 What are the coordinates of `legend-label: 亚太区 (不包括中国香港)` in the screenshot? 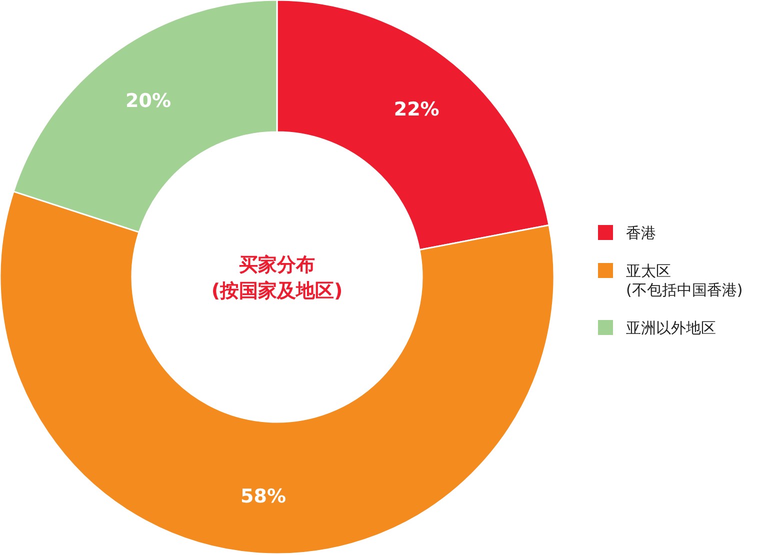 It's located at (684, 280).